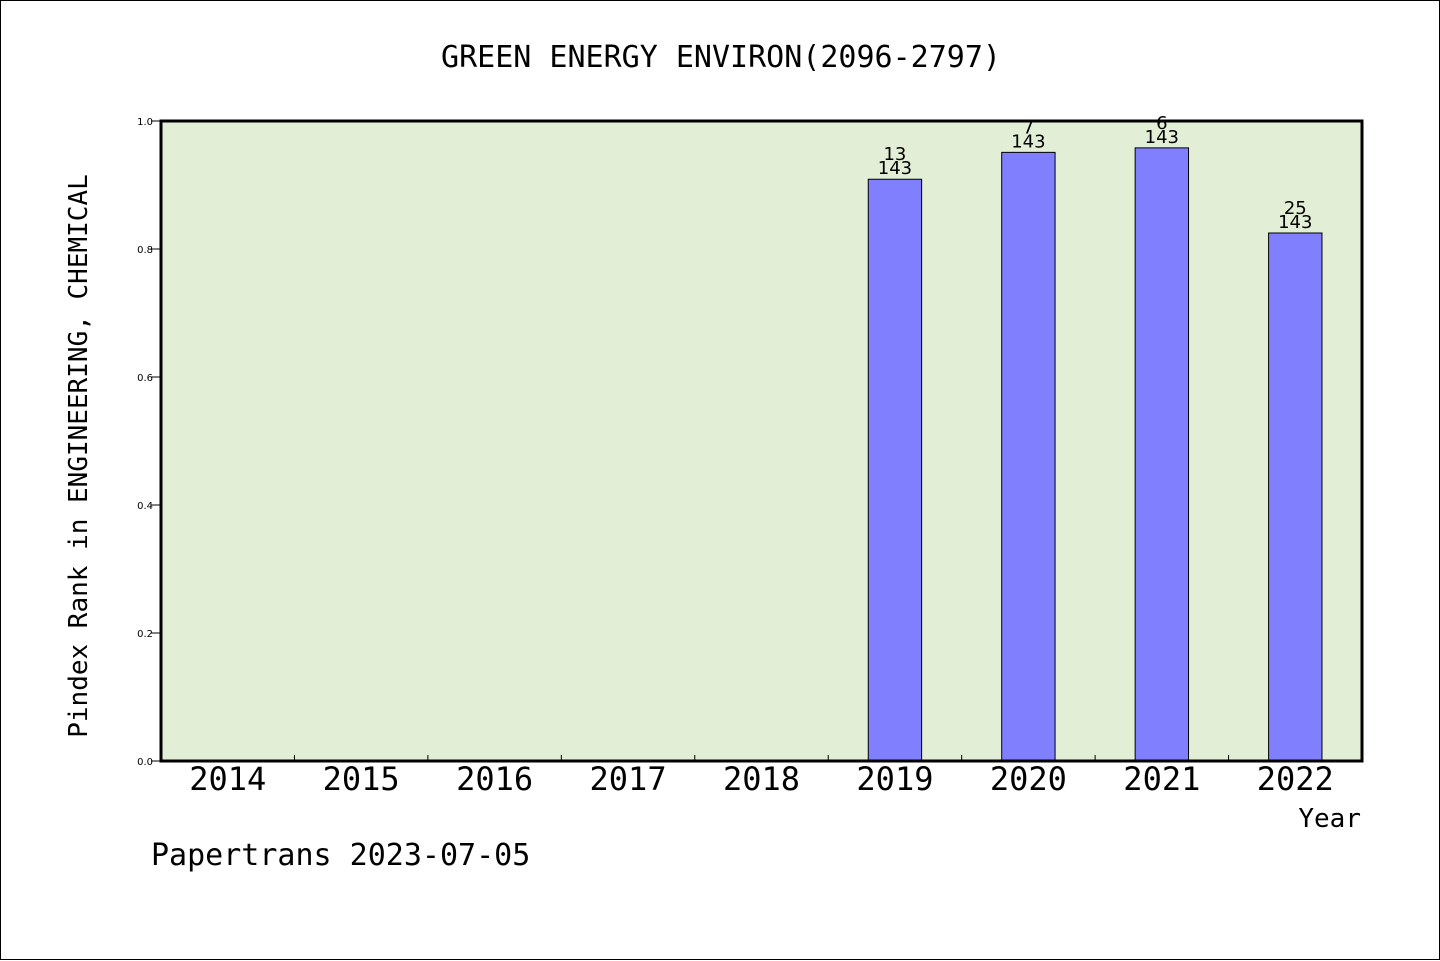 This screenshot has height=961, width=1440. What do you see at coordinates (361, 779) in the screenshot?
I see `x-tick-label: 2015` at bounding box center [361, 779].